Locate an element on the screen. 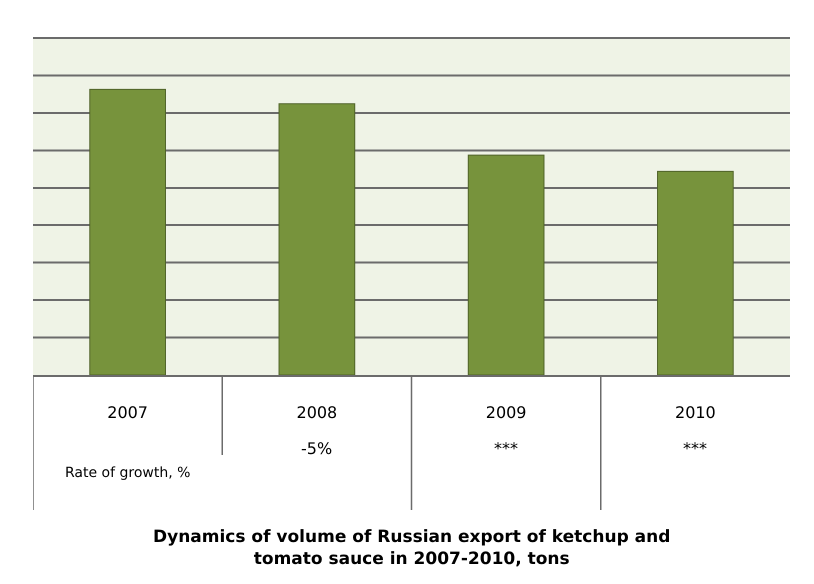  x-tick-label: 2007 is located at coordinates (127, 412).